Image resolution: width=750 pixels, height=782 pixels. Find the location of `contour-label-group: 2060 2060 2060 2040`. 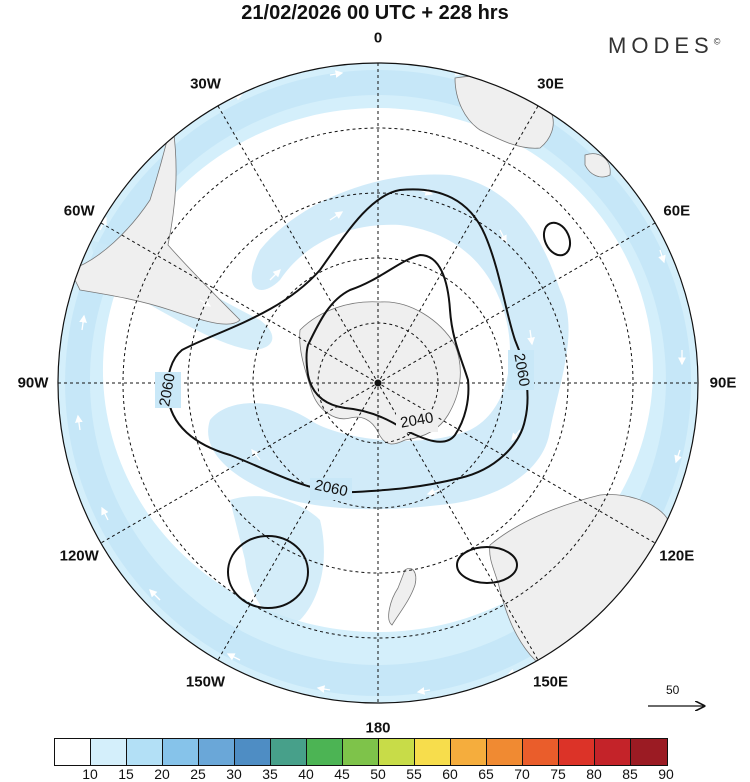

contour-label-group: 2060 2060 2060 2040 is located at coordinates (344, 425).